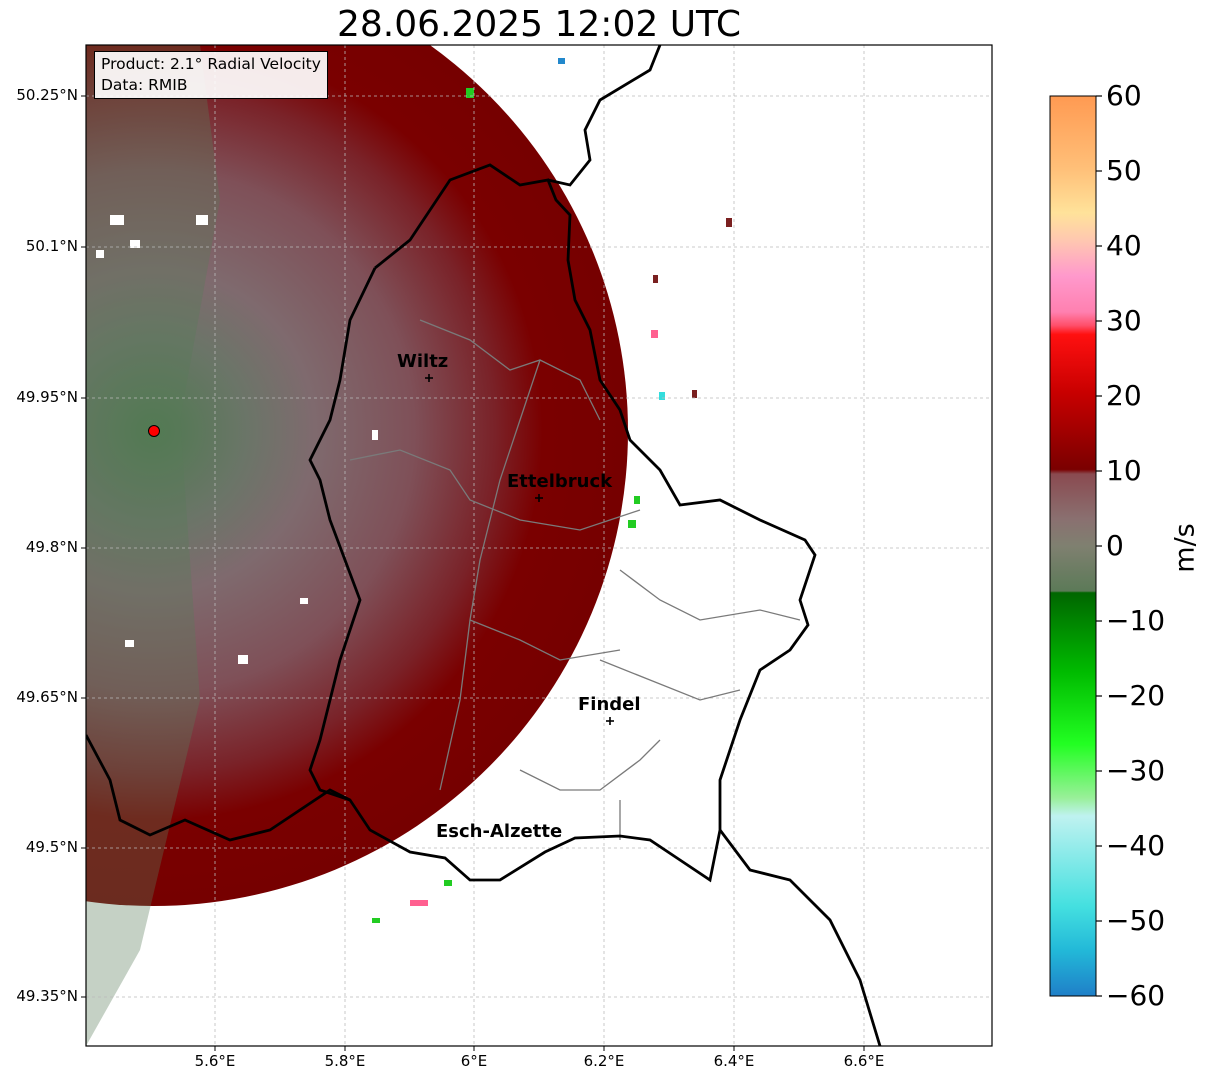  What do you see at coordinates (1136, 995) in the screenshot?
I see `colorbar-tick-label: −60` at bounding box center [1136, 995].